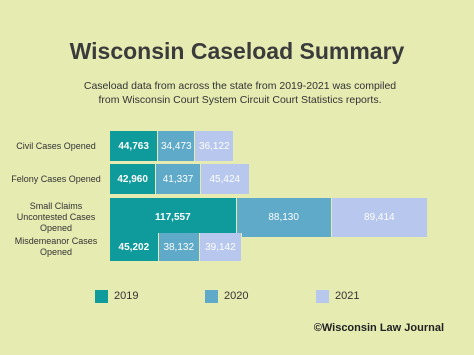 Image resolution: width=474 pixels, height=355 pixels. Describe the element at coordinates (56, 217) in the screenshot. I see `category-label: Small Claims Uncontested Cases Opened` at that location.